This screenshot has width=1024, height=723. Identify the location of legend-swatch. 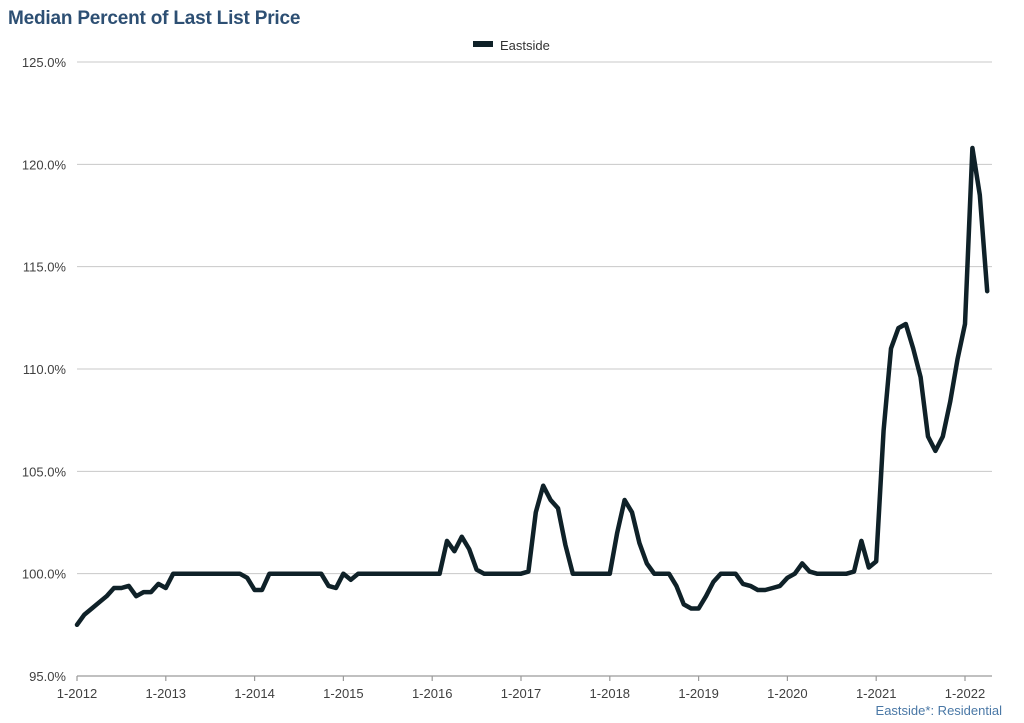
(483, 44).